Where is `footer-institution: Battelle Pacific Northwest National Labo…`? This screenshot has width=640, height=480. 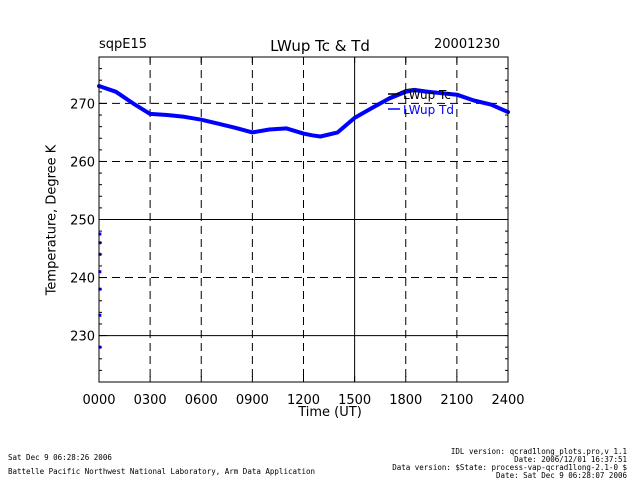
footer-institution: Battelle Pacific Northwest National Labo… is located at coordinates (162, 471).